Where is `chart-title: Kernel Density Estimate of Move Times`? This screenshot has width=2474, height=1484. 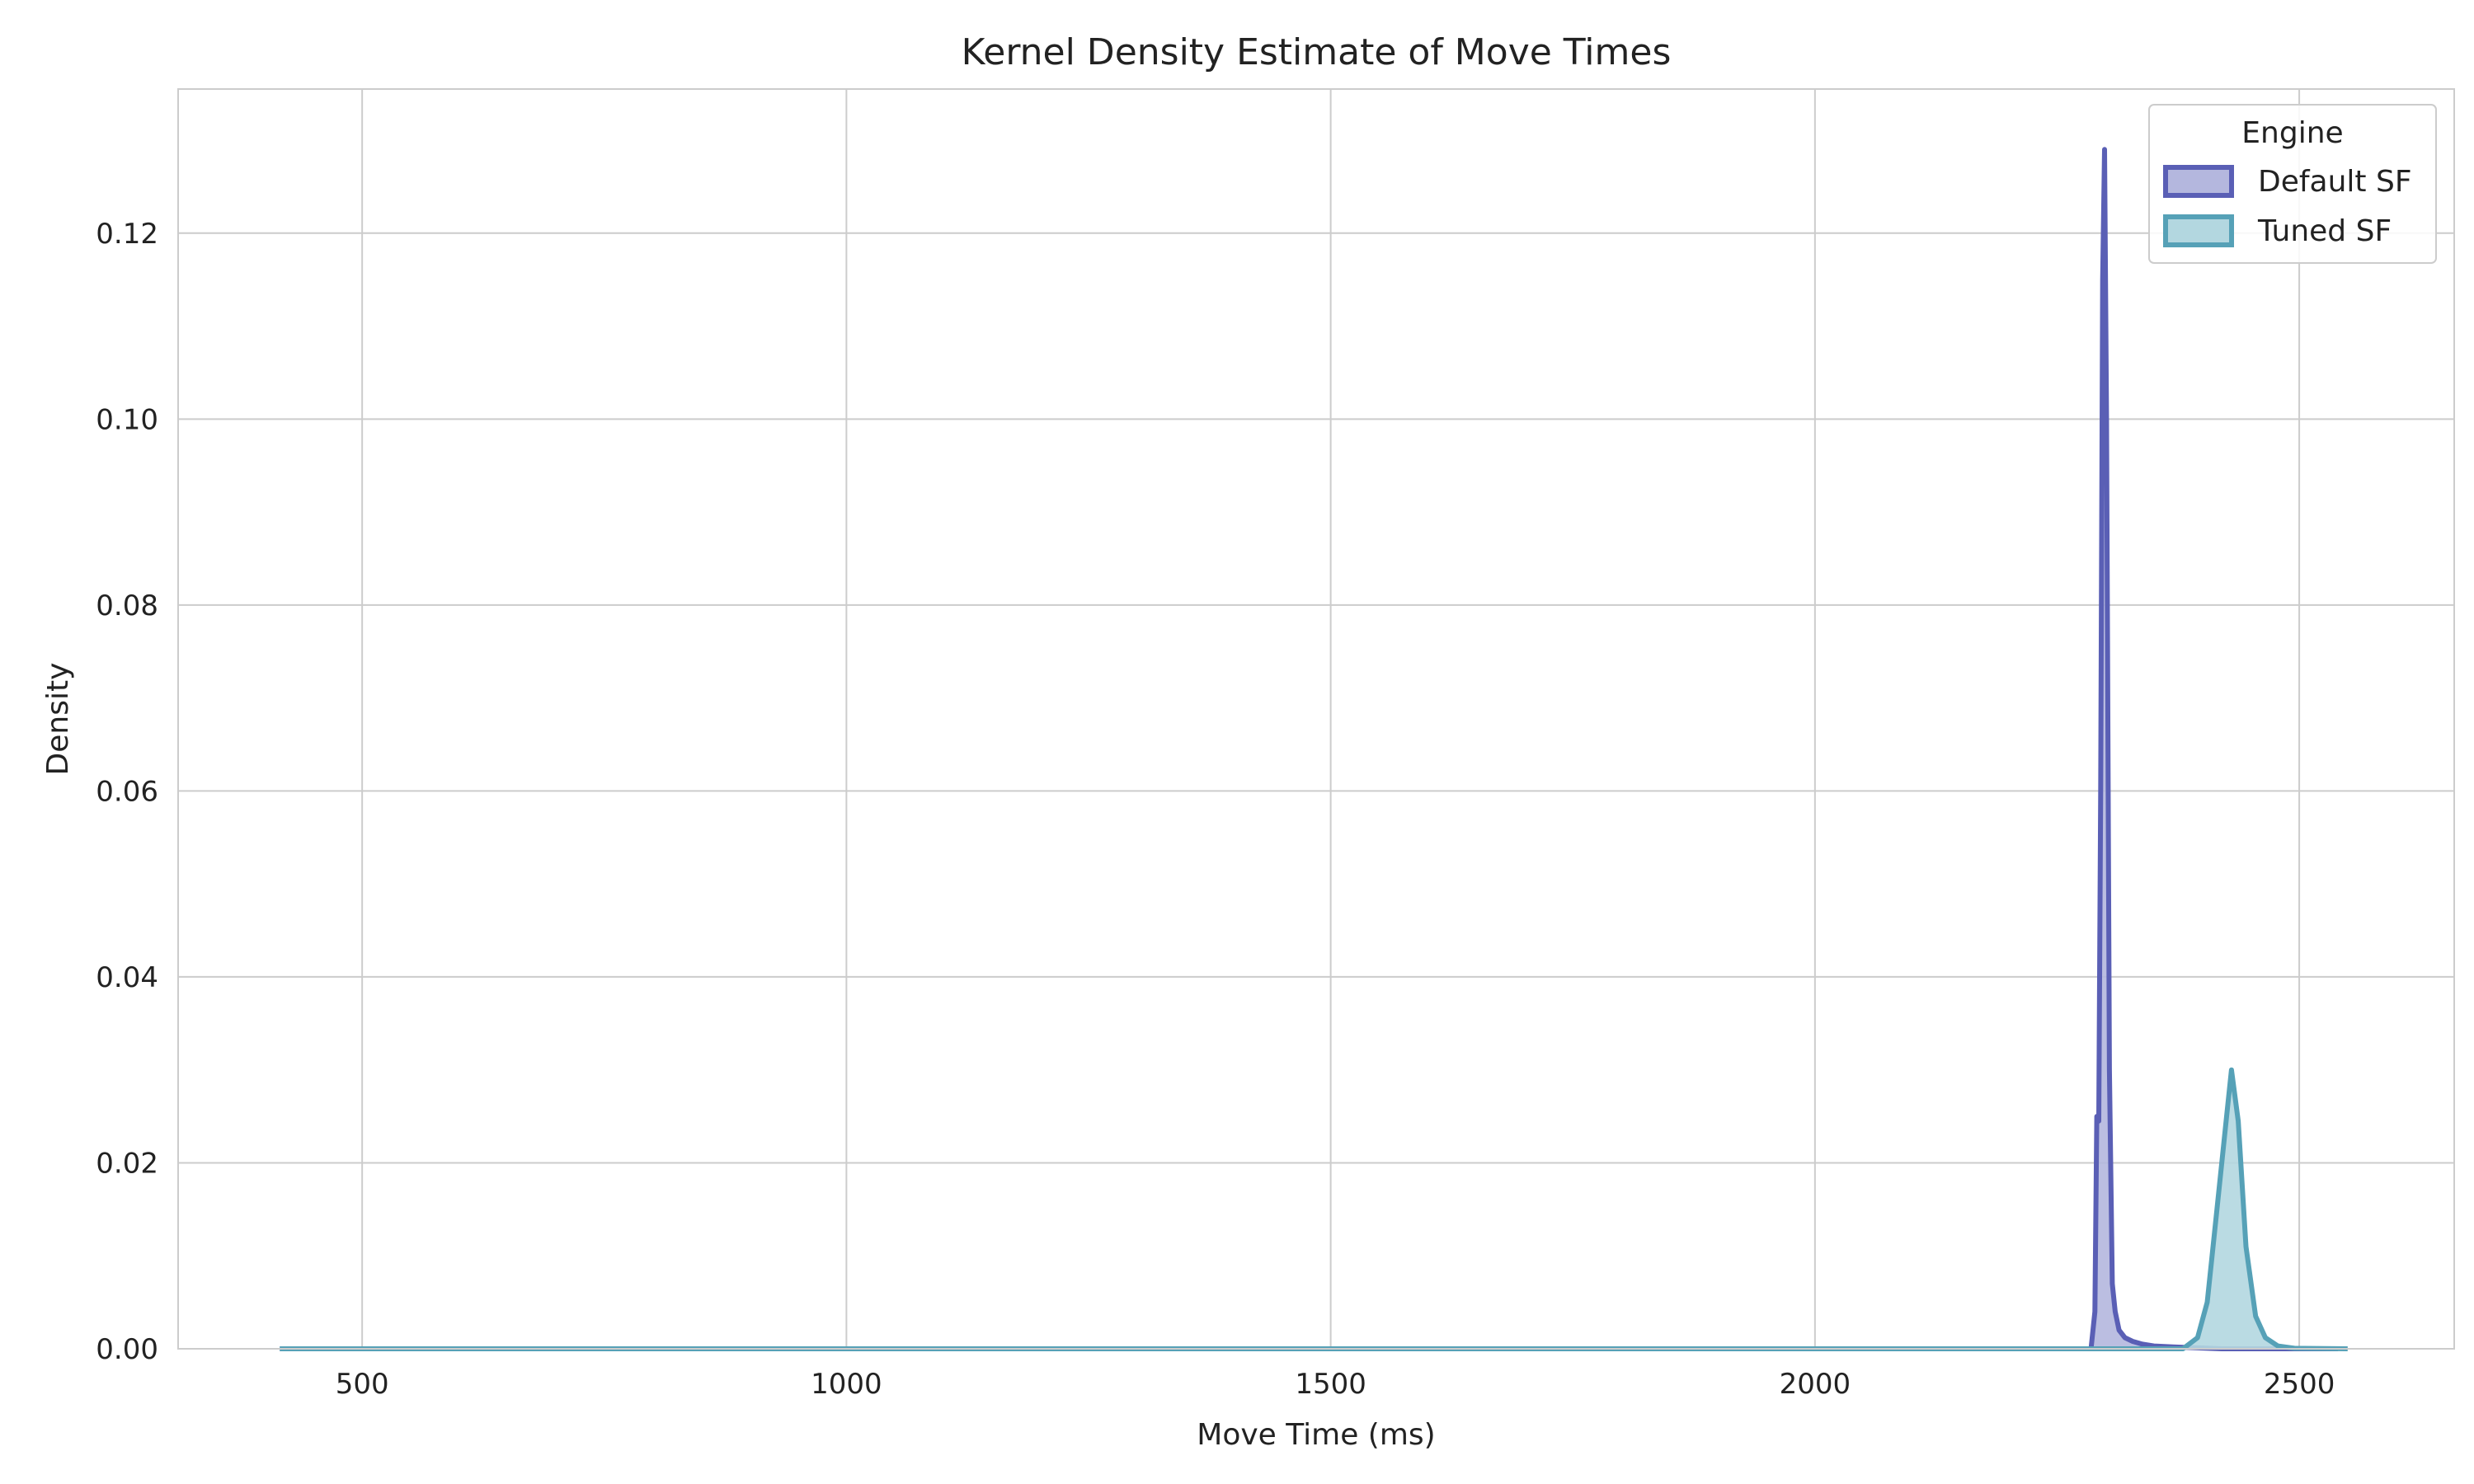 chart-title: Kernel Density Estimate of Move Times is located at coordinates (1317, 52).